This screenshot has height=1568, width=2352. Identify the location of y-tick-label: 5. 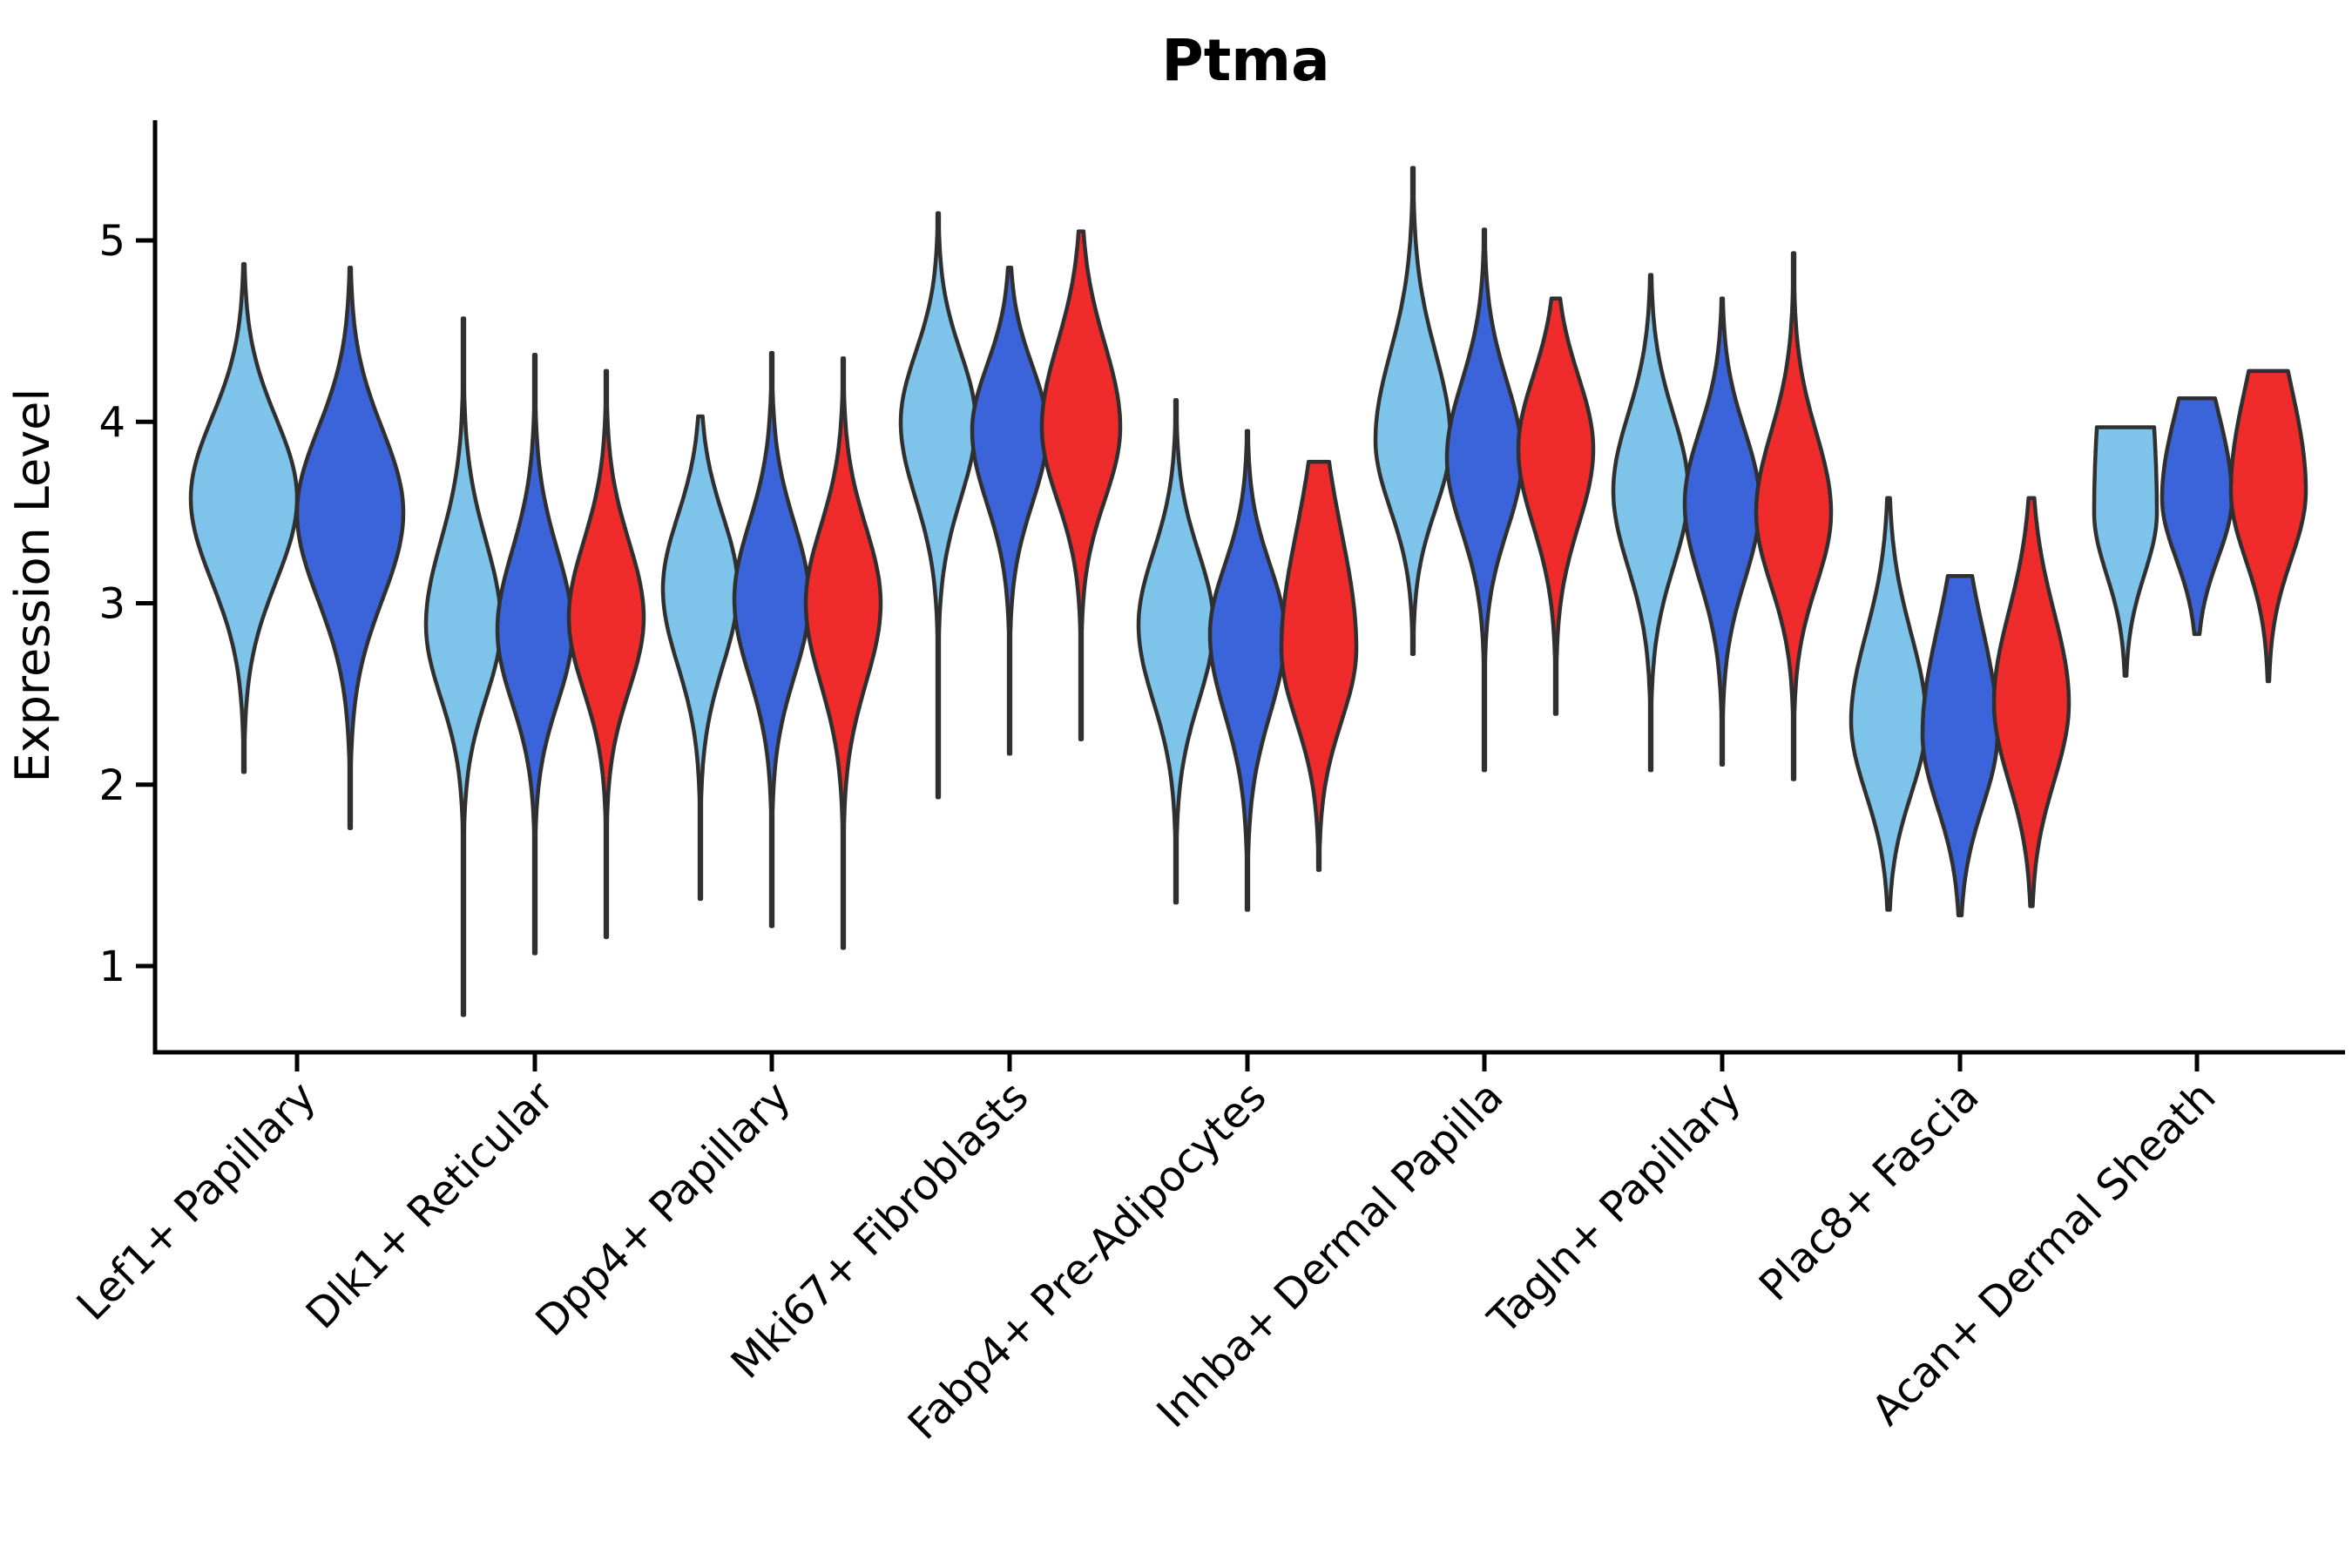
(111, 241).